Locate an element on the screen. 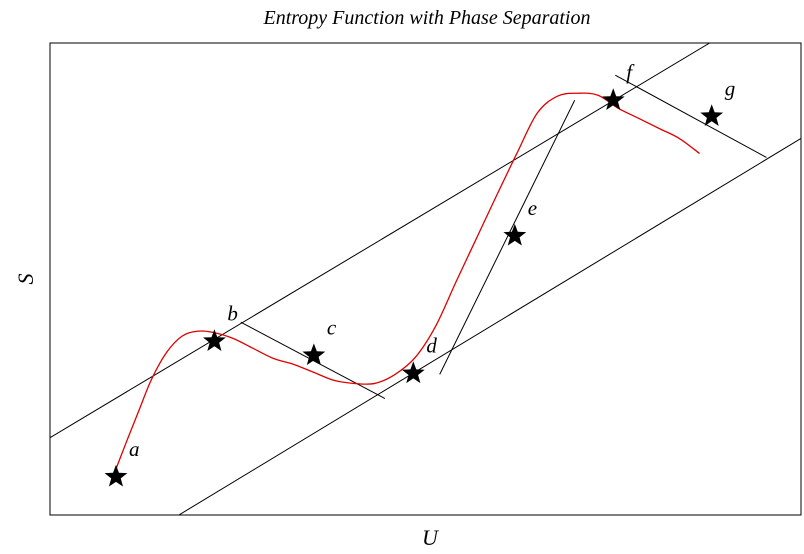 The image size is (804, 554). star-marker-b is located at coordinates (214, 340).